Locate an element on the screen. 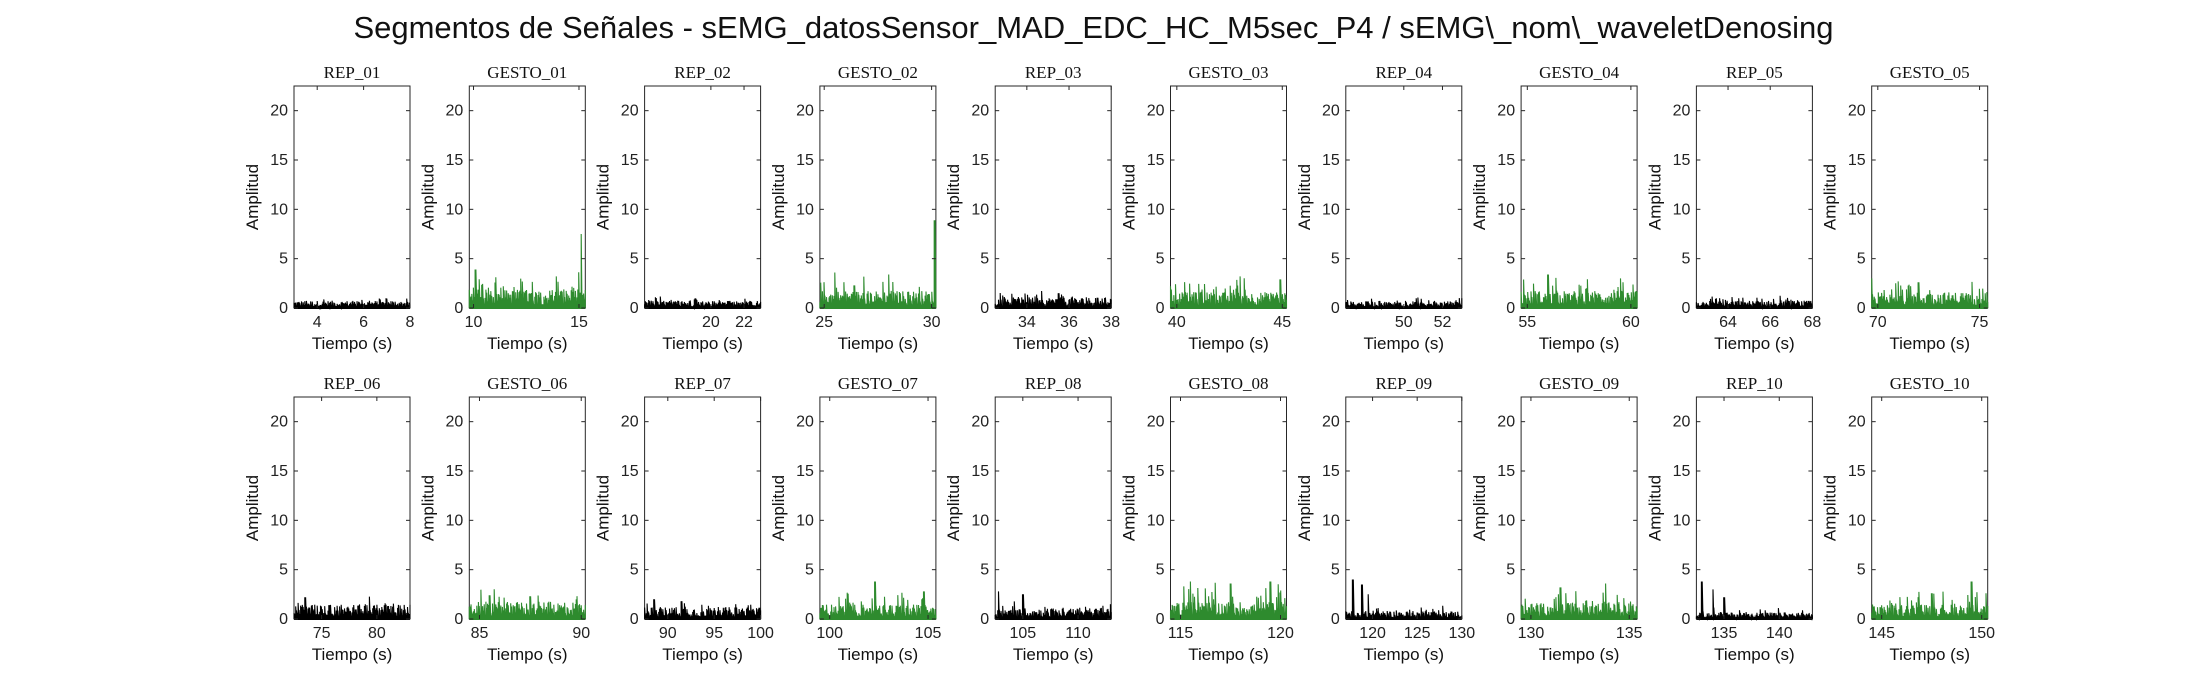 The width and height of the screenshot is (2187, 688). panel-title: REP_04 is located at coordinates (1403, 72).